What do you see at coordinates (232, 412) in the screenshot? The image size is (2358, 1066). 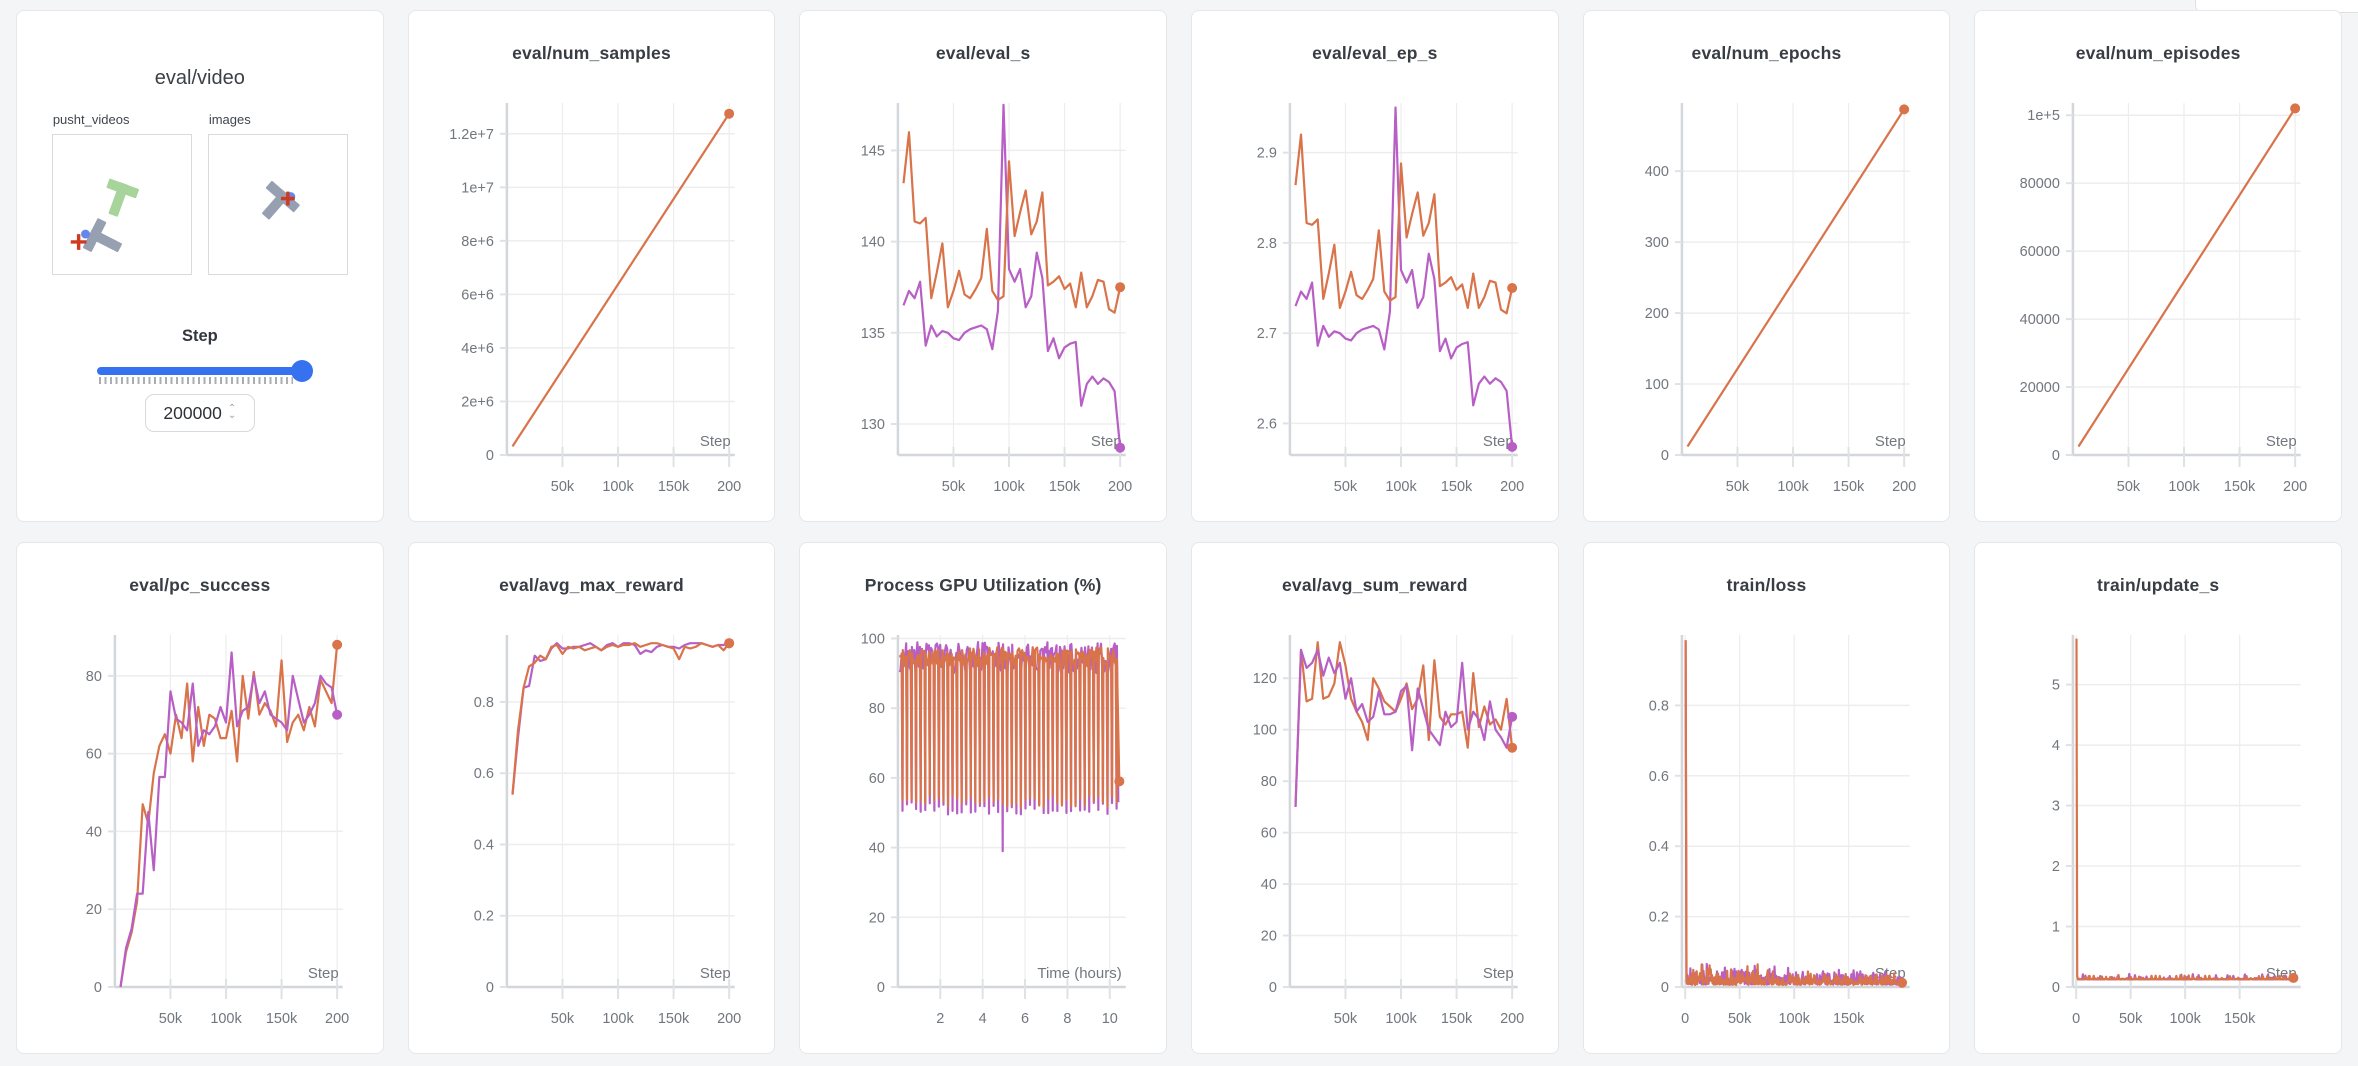 I see `stepper-arrows-icon: ⌃ ⌄` at bounding box center [232, 412].